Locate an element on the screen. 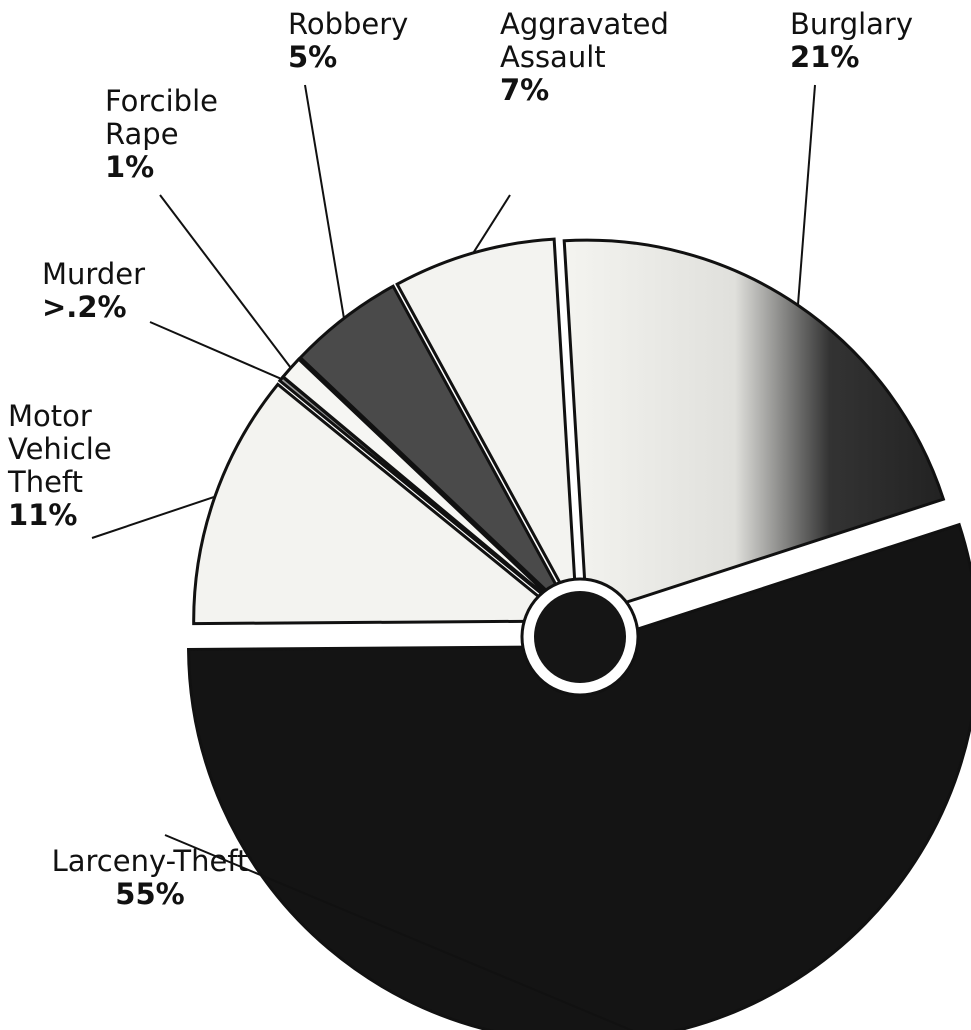 The height and width of the screenshot is (1030, 971). value-label: 11% is located at coordinates (43, 515).